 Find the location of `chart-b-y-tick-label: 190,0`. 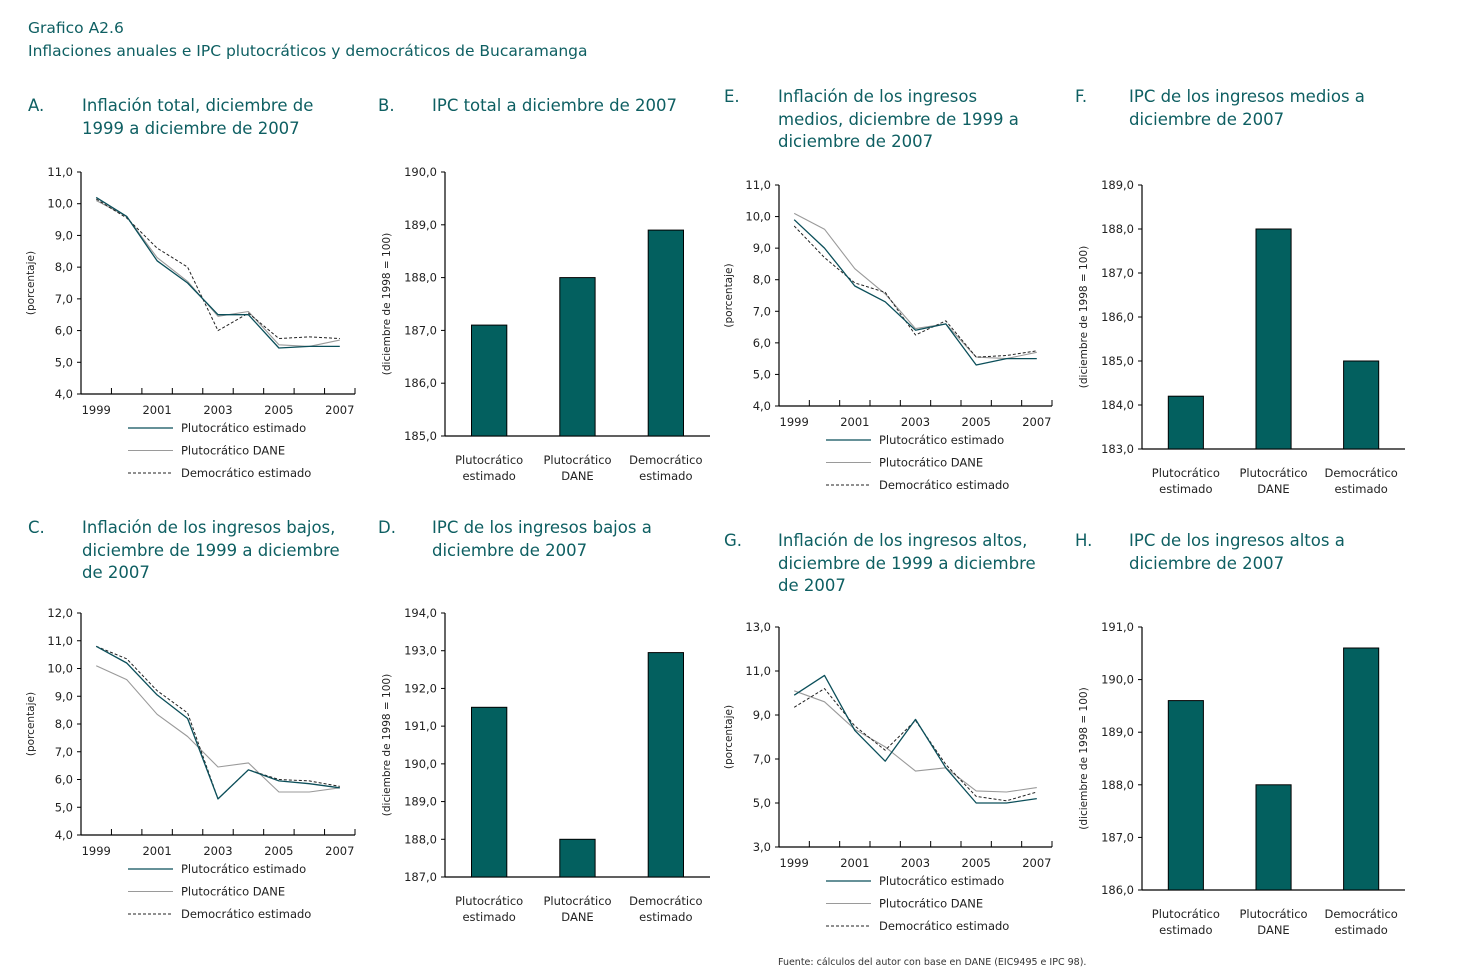

chart-b-y-tick-label: 190,0 is located at coordinates (420, 172).